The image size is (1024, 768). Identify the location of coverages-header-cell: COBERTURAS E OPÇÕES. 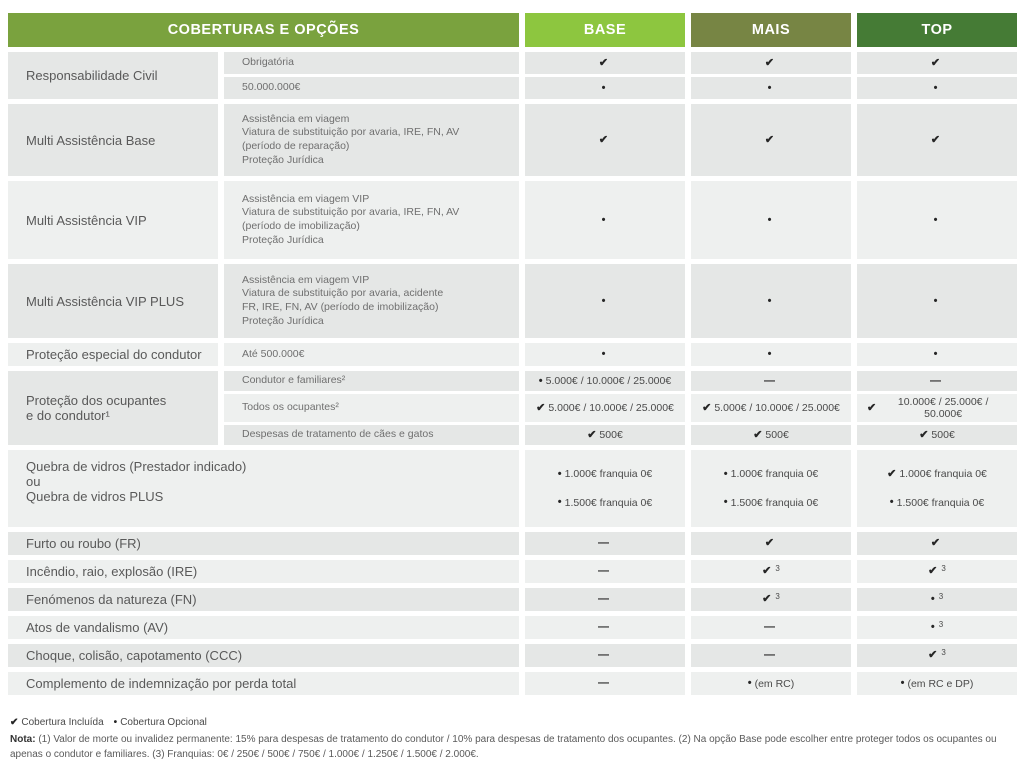
(263, 30).